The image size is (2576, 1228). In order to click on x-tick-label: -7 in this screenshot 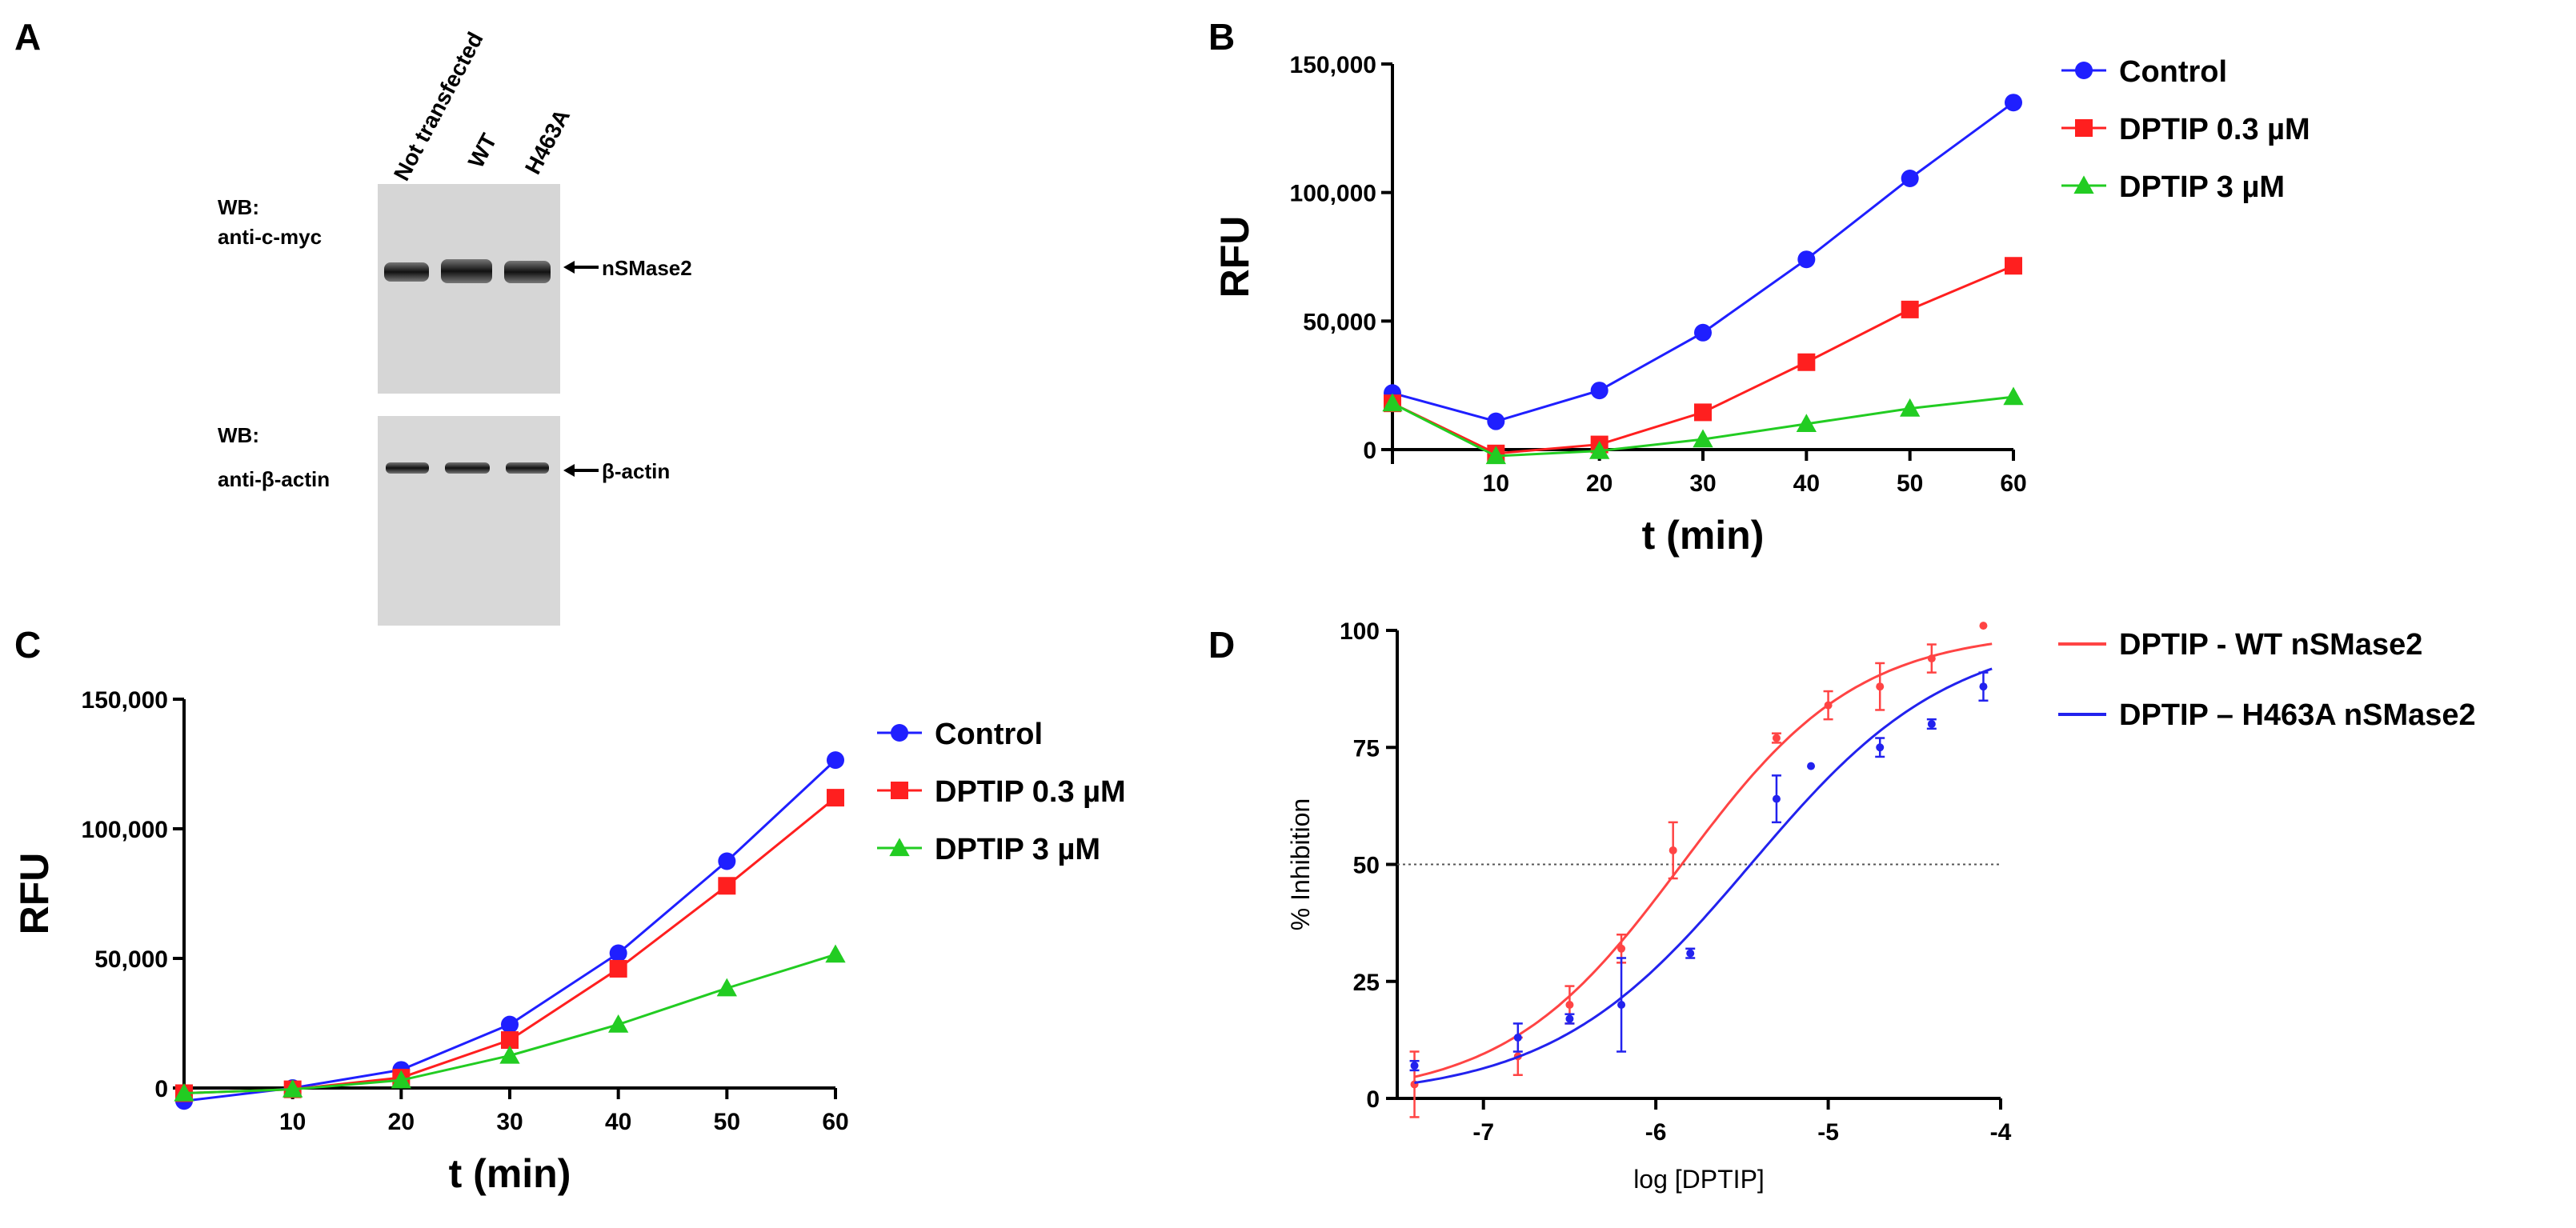, I will do `click(1483, 1132)`.